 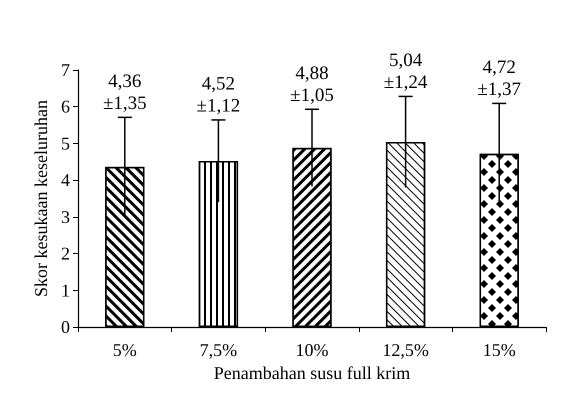 What do you see at coordinates (312, 372) in the screenshot?
I see `x-axis-title: Penambahan susu full krim` at bounding box center [312, 372].